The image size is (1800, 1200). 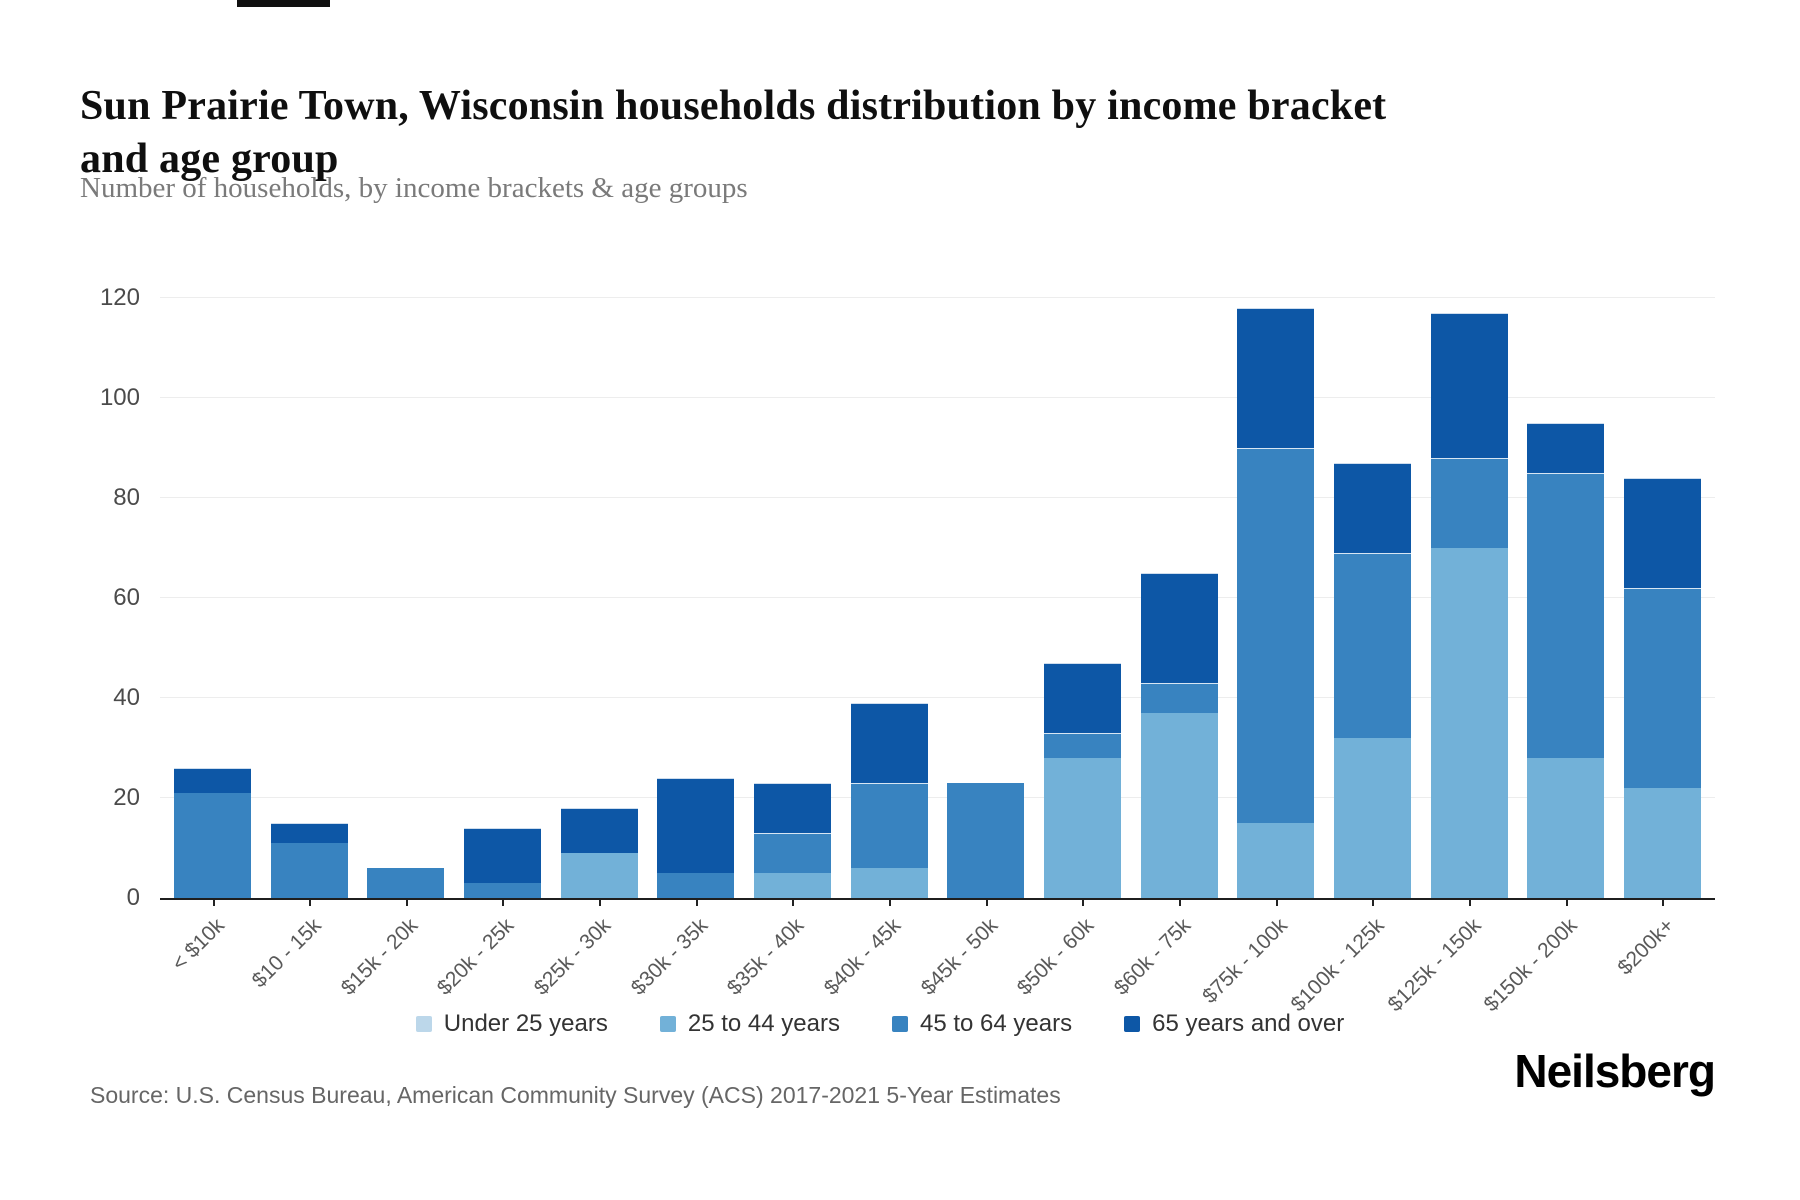 What do you see at coordinates (525, 1023) in the screenshot?
I see `legend-label: Under 25 years` at bounding box center [525, 1023].